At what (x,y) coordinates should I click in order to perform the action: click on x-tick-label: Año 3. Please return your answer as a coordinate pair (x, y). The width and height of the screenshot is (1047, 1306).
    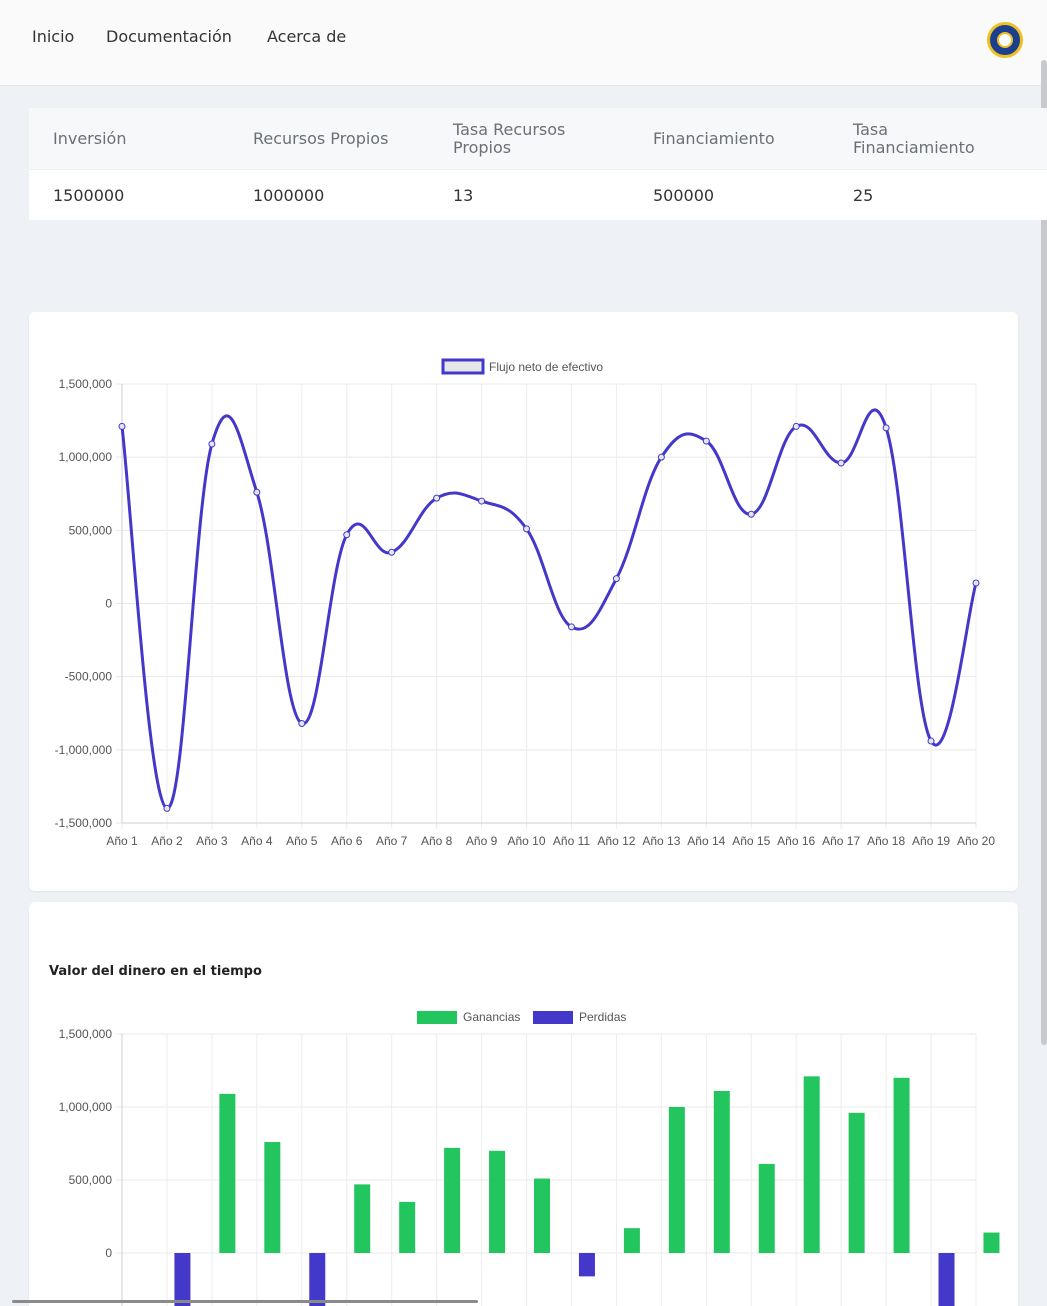
    Looking at the image, I should click on (212, 841).